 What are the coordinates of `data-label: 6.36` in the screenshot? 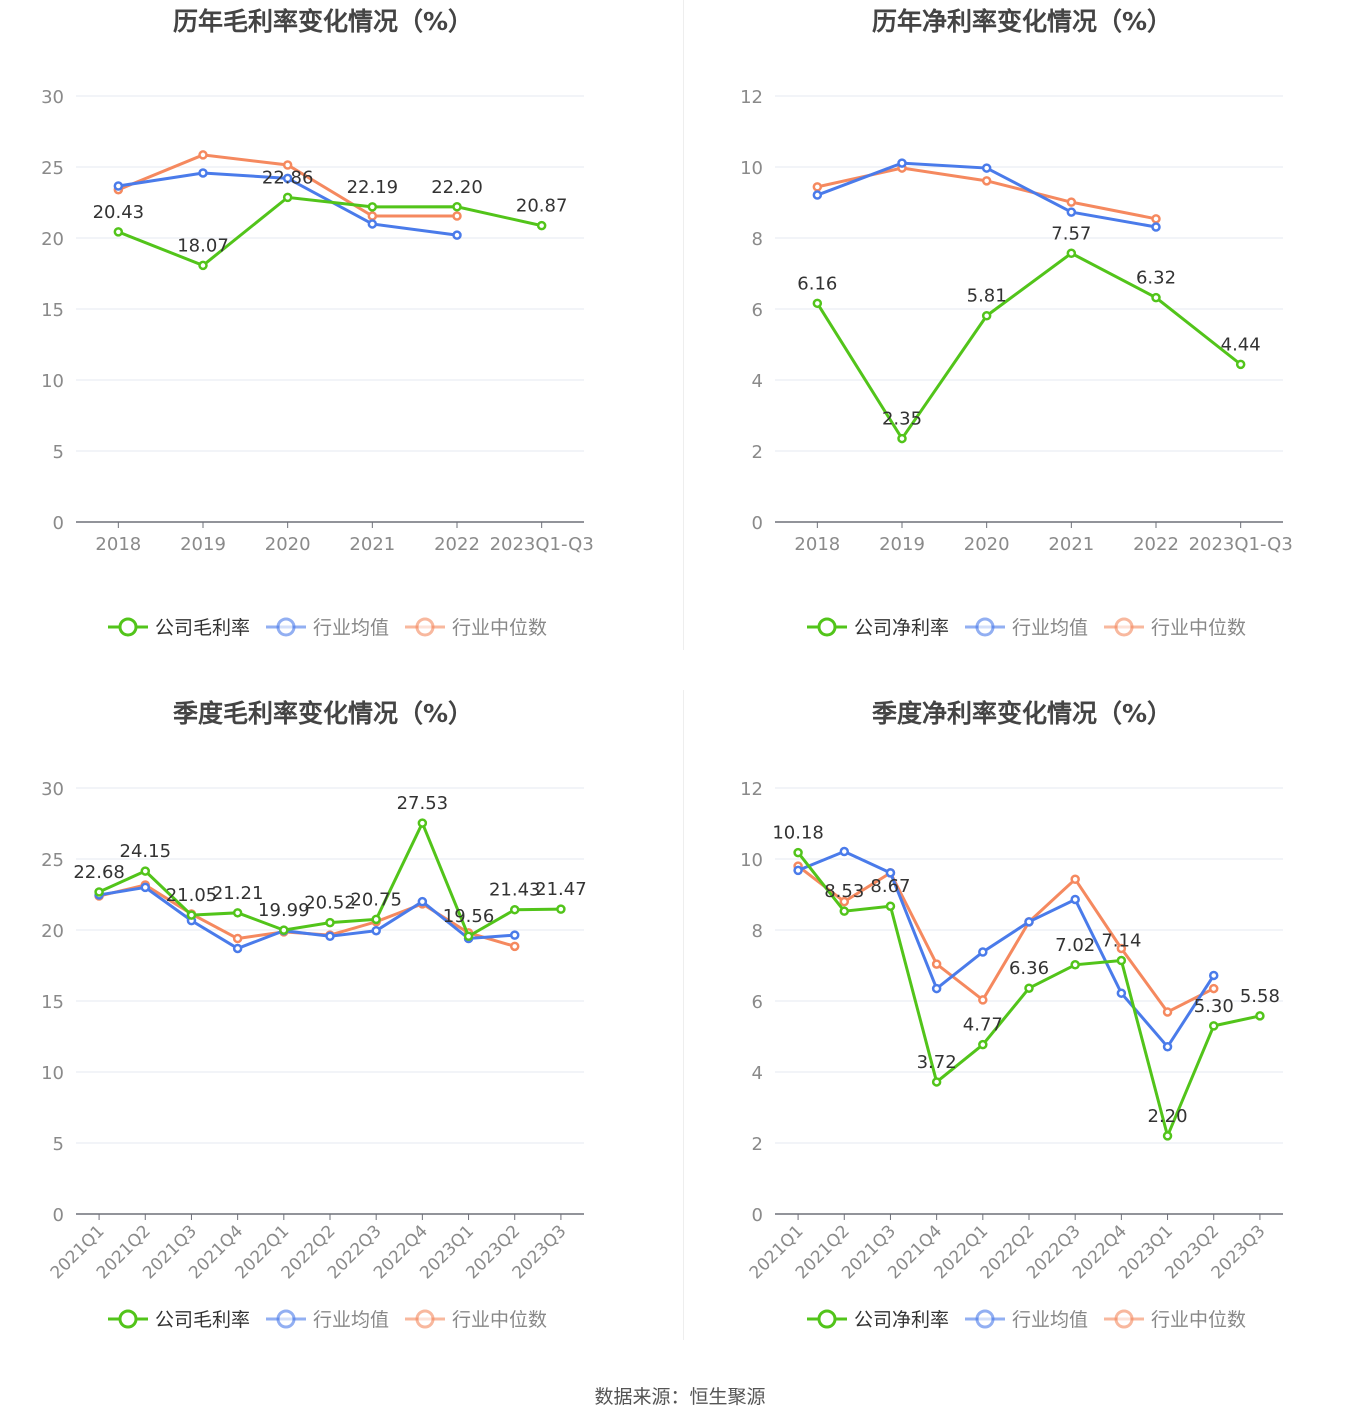 It's located at (1029, 968).